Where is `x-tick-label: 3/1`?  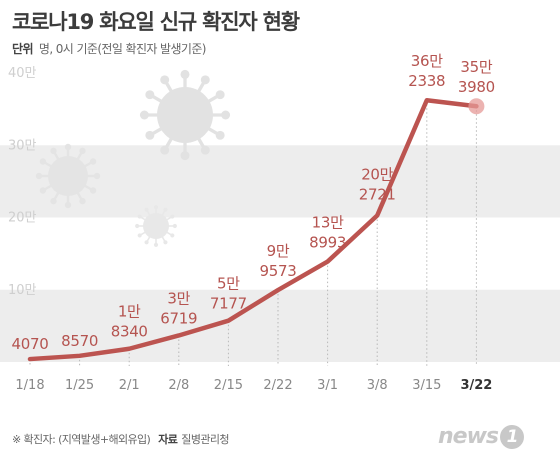 x-tick-label: 3/1 is located at coordinates (327, 385).